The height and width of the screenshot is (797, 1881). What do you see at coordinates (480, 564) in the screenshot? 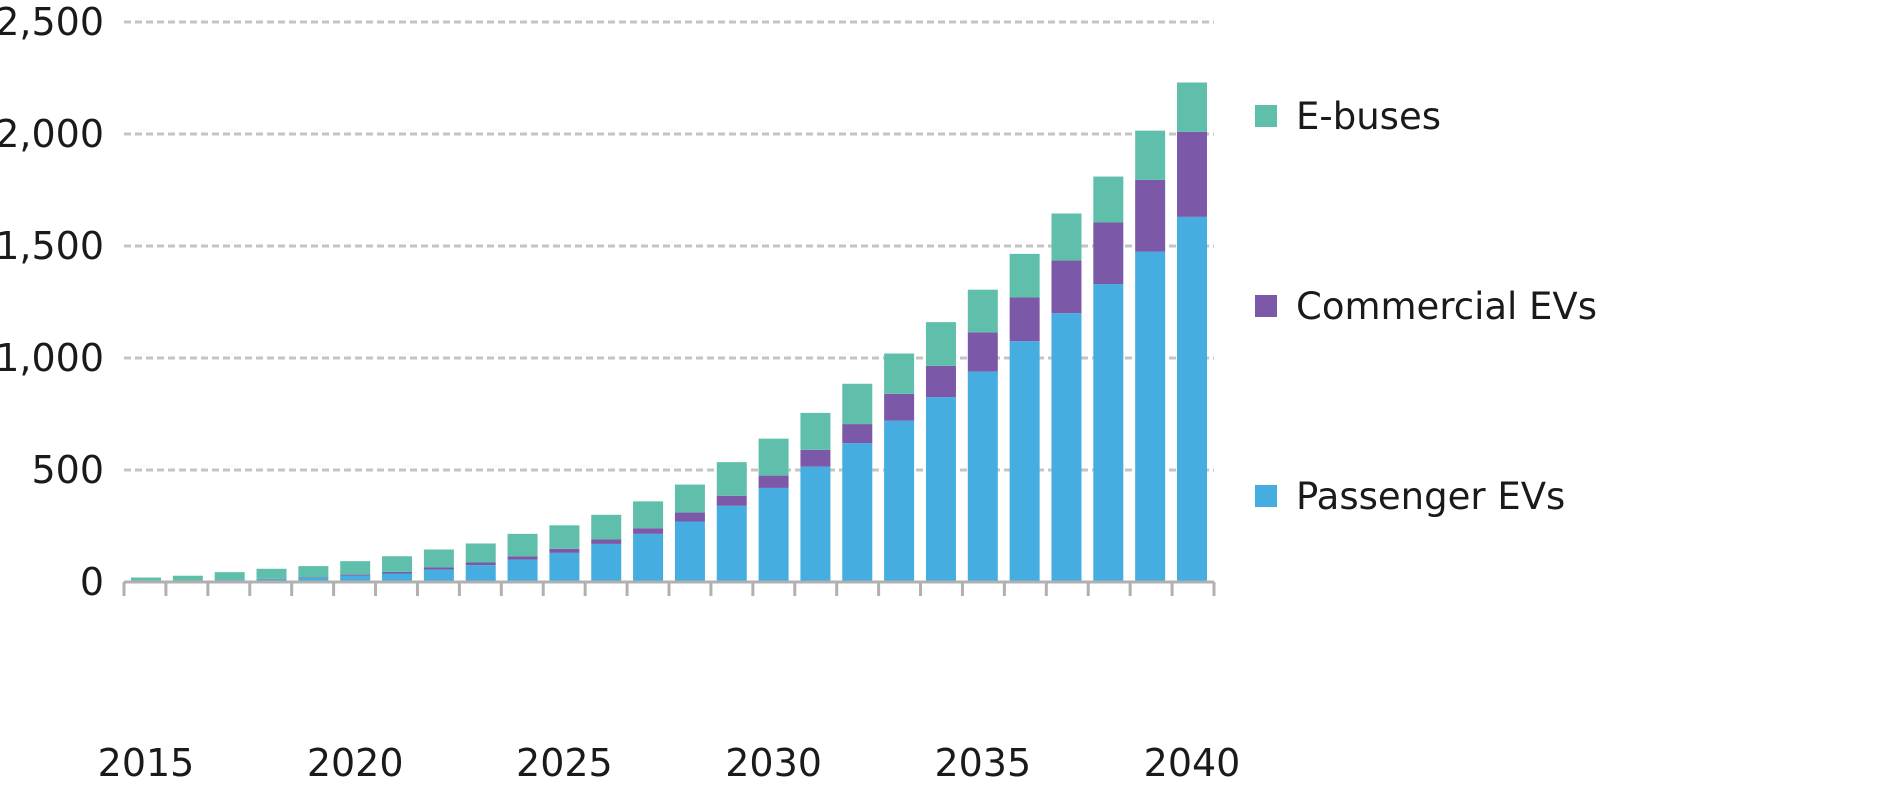
I see `bar-commercial-evs-2023` at bounding box center [480, 564].